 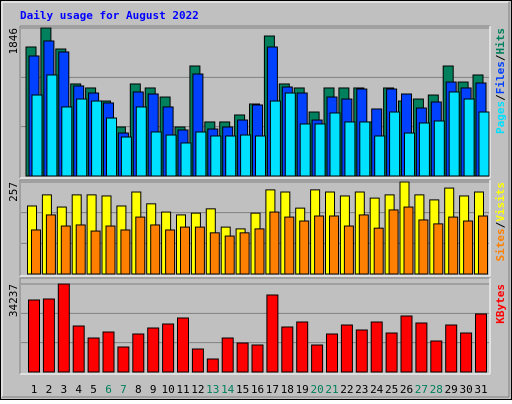 What do you see at coordinates (34, 389) in the screenshot?
I see `x-tick-label: 1` at bounding box center [34, 389].